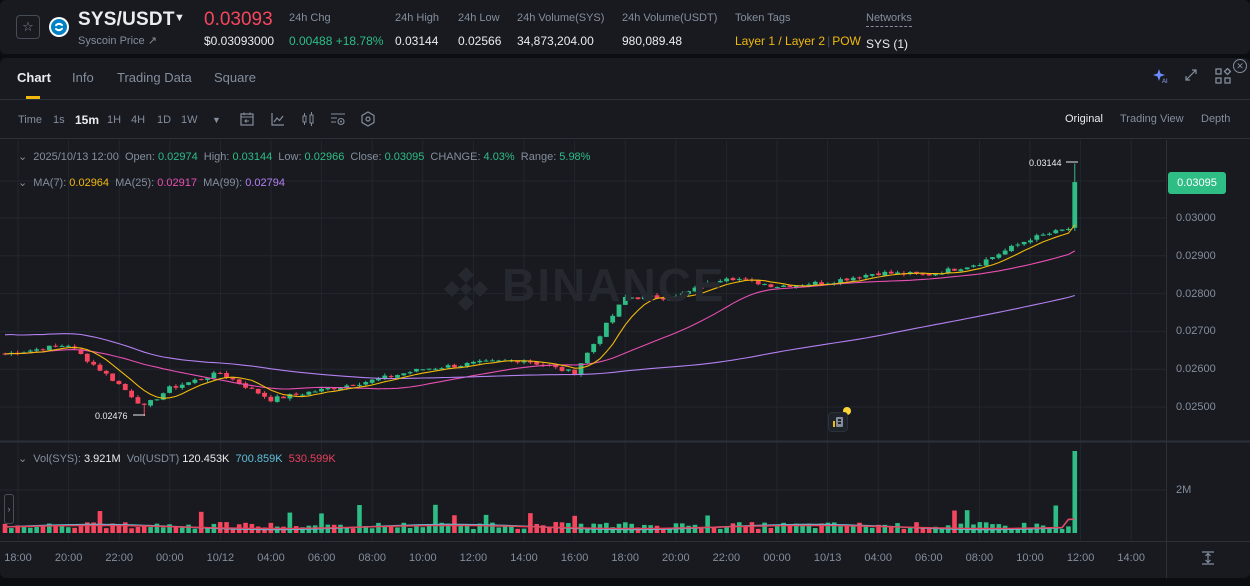  I want to click on favorite-button: ☆, so click(28, 27).